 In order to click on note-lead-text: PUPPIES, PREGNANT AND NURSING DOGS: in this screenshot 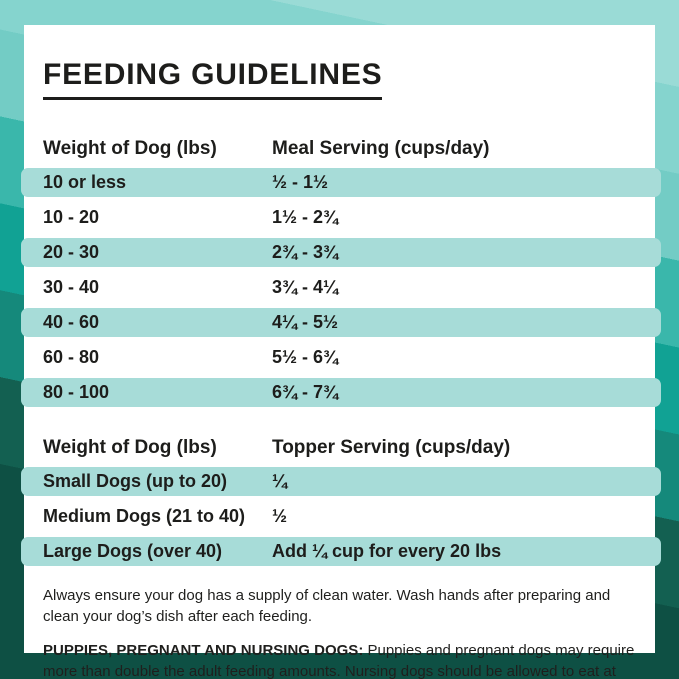, I will do `click(203, 651)`.